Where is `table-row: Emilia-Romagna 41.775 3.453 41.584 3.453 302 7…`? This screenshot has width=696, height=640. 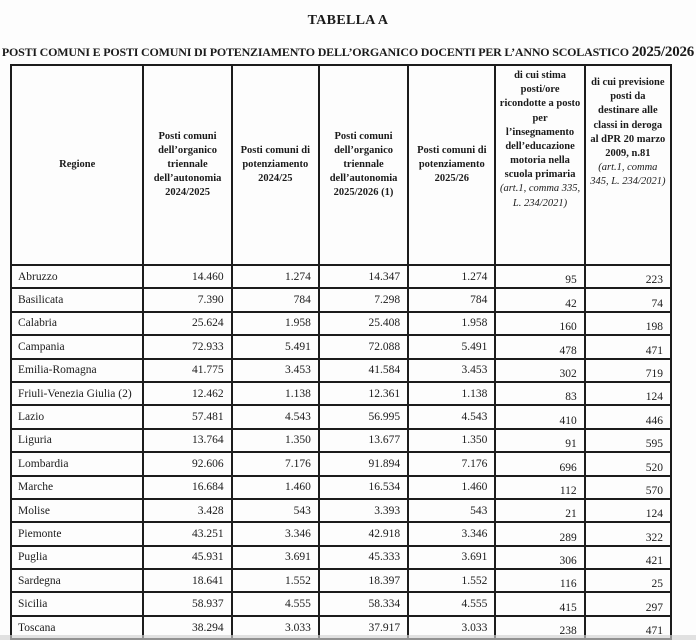
table-row: Emilia-Romagna 41.775 3.453 41.584 3.453 302 7… is located at coordinates (341, 370).